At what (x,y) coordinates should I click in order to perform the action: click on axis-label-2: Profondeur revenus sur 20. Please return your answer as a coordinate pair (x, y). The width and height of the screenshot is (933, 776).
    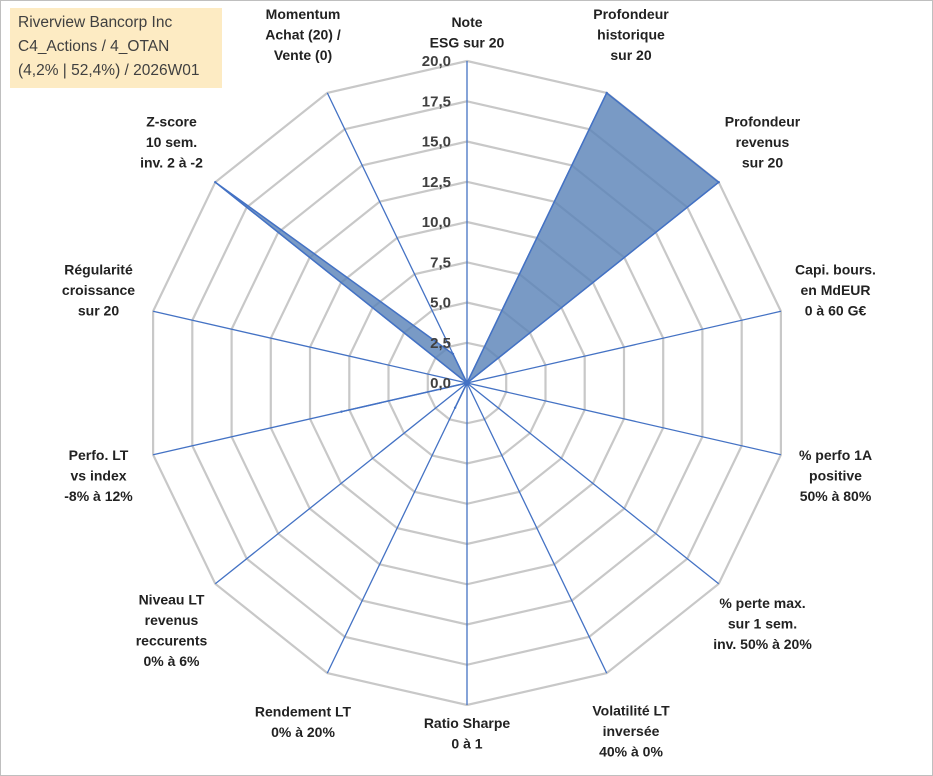
    Looking at the image, I should click on (763, 141).